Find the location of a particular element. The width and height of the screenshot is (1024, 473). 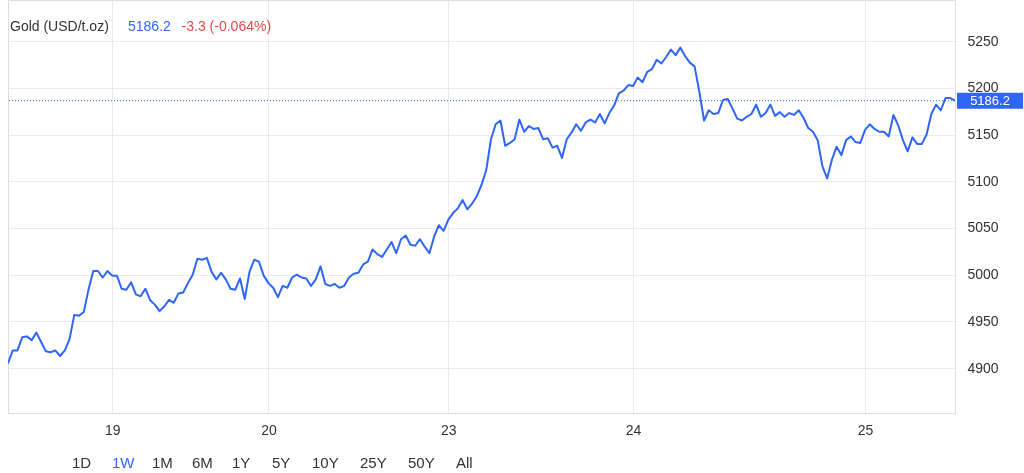

y-tick-label: 5000 is located at coordinates (983, 274).